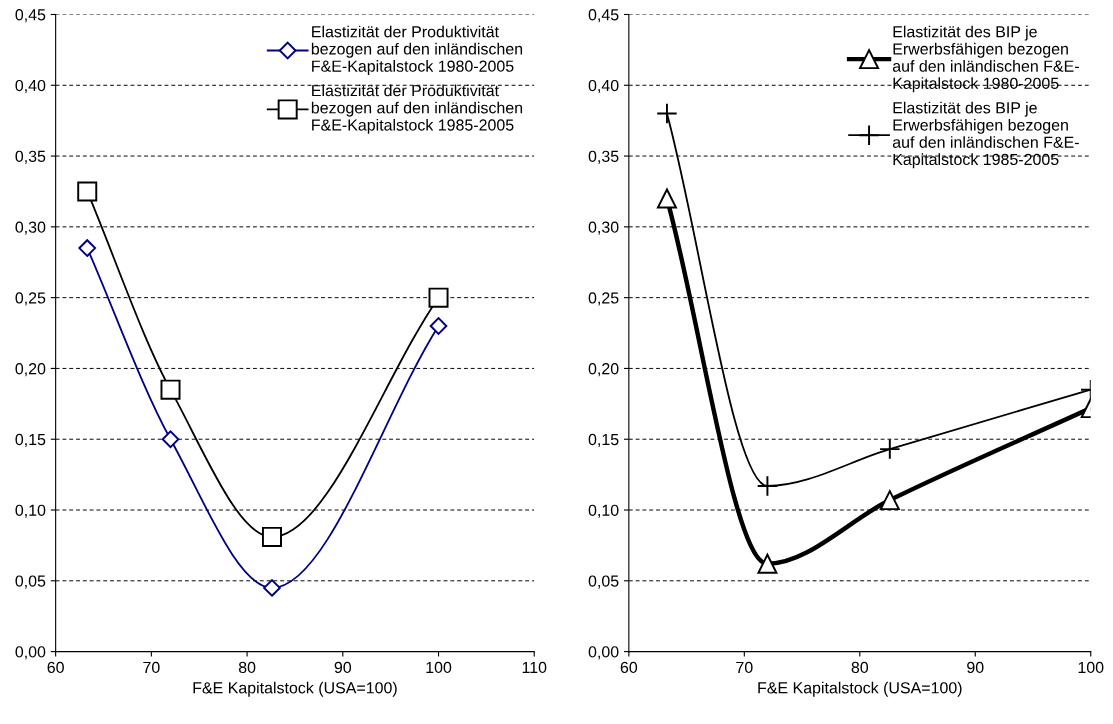 The image size is (1113, 724). What do you see at coordinates (534, 667) in the screenshot?
I see `x-tick-label: 110` at bounding box center [534, 667].